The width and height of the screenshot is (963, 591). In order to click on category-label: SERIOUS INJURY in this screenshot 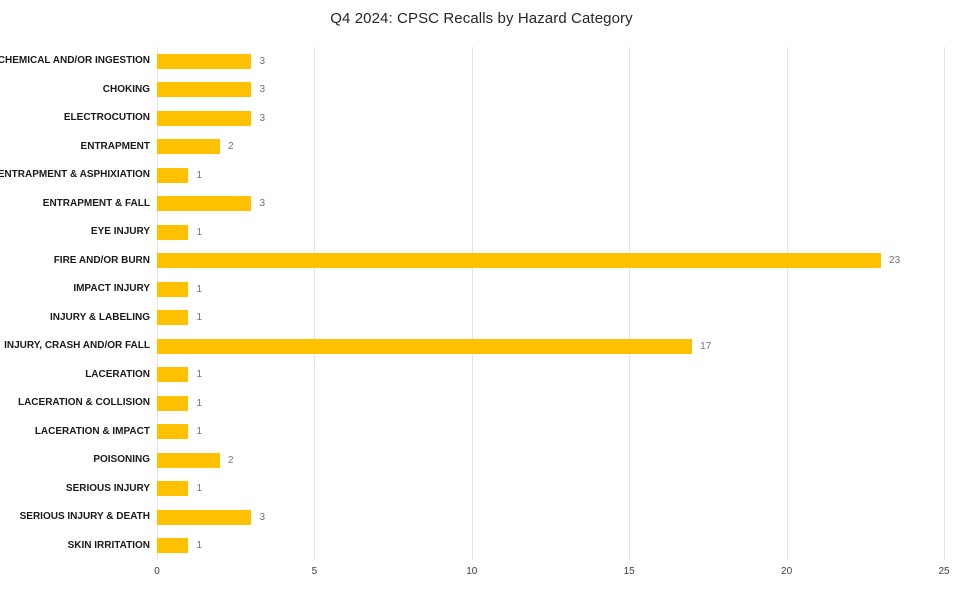, I will do `click(107, 488)`.